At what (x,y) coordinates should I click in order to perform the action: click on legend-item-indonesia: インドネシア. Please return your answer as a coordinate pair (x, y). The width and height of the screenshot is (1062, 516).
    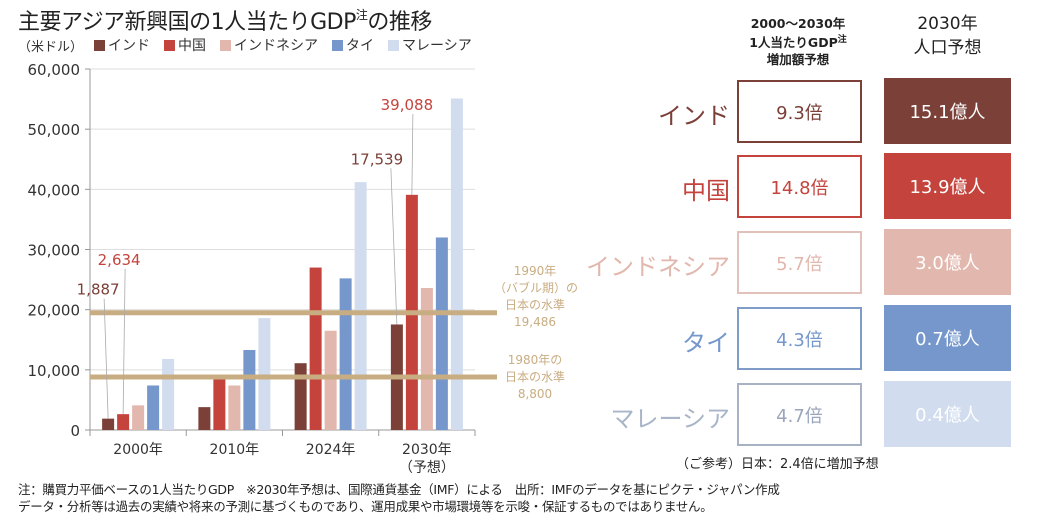
    Looking at the image, I should click on (269, 45).